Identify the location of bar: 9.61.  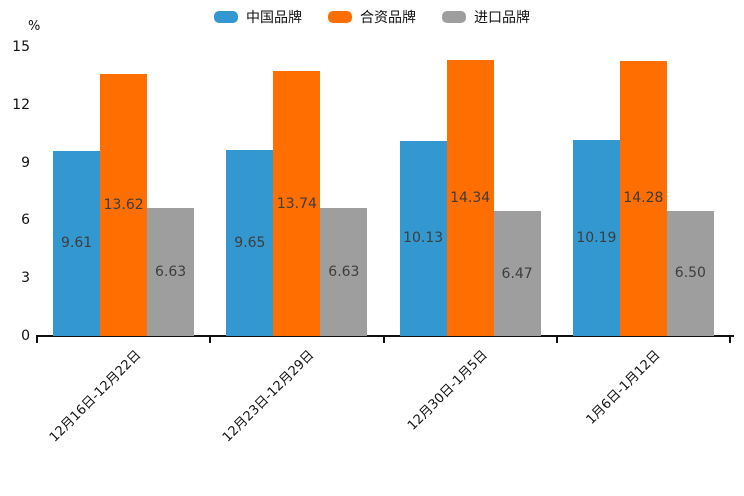
(77, 243).